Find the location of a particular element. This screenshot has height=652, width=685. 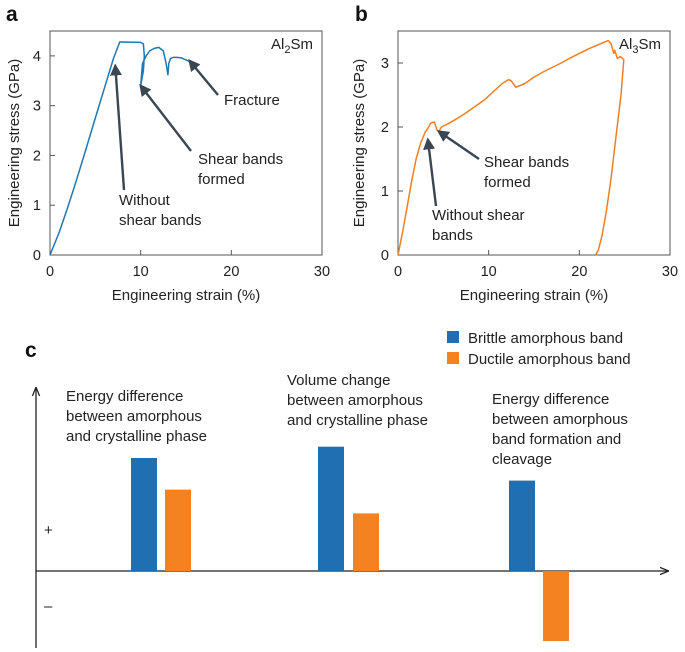

panel-a-y-tick-label: 3 is located at coordinates (37, 107).